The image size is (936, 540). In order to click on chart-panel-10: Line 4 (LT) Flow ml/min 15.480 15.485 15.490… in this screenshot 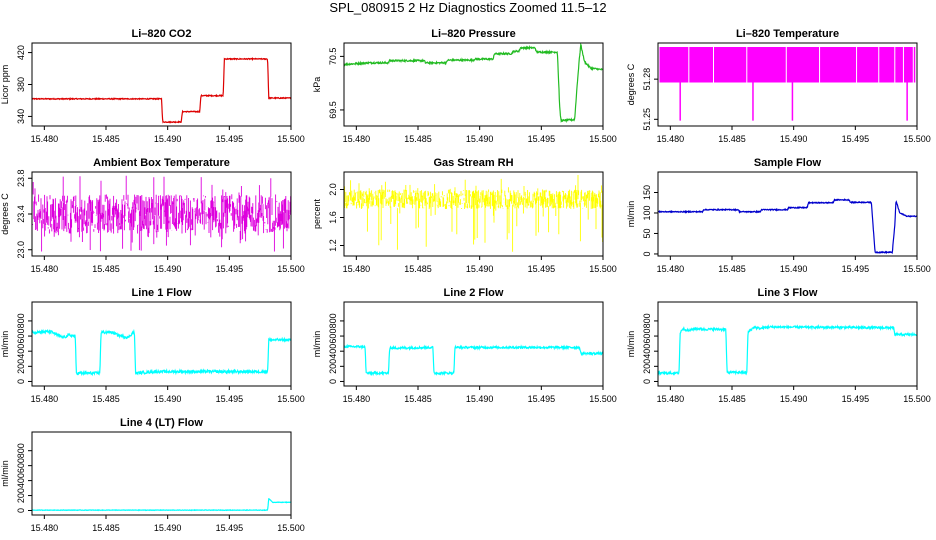, I will do `click(152, 475)`.